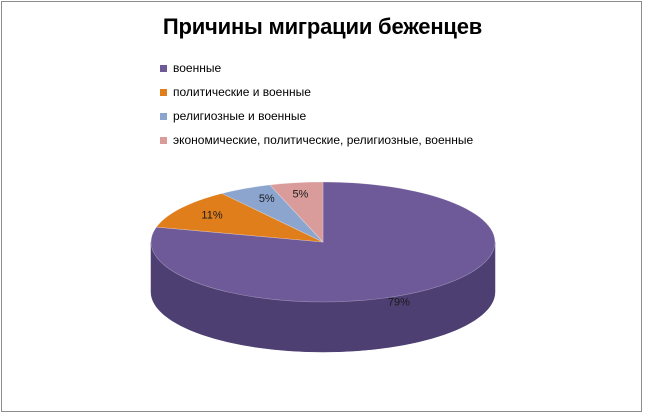 This screenshot has height=415, width=645. Describe the element at coordinates (316, 92) in the screenshot. I see `legend-item-1: политические и военные` at that location.